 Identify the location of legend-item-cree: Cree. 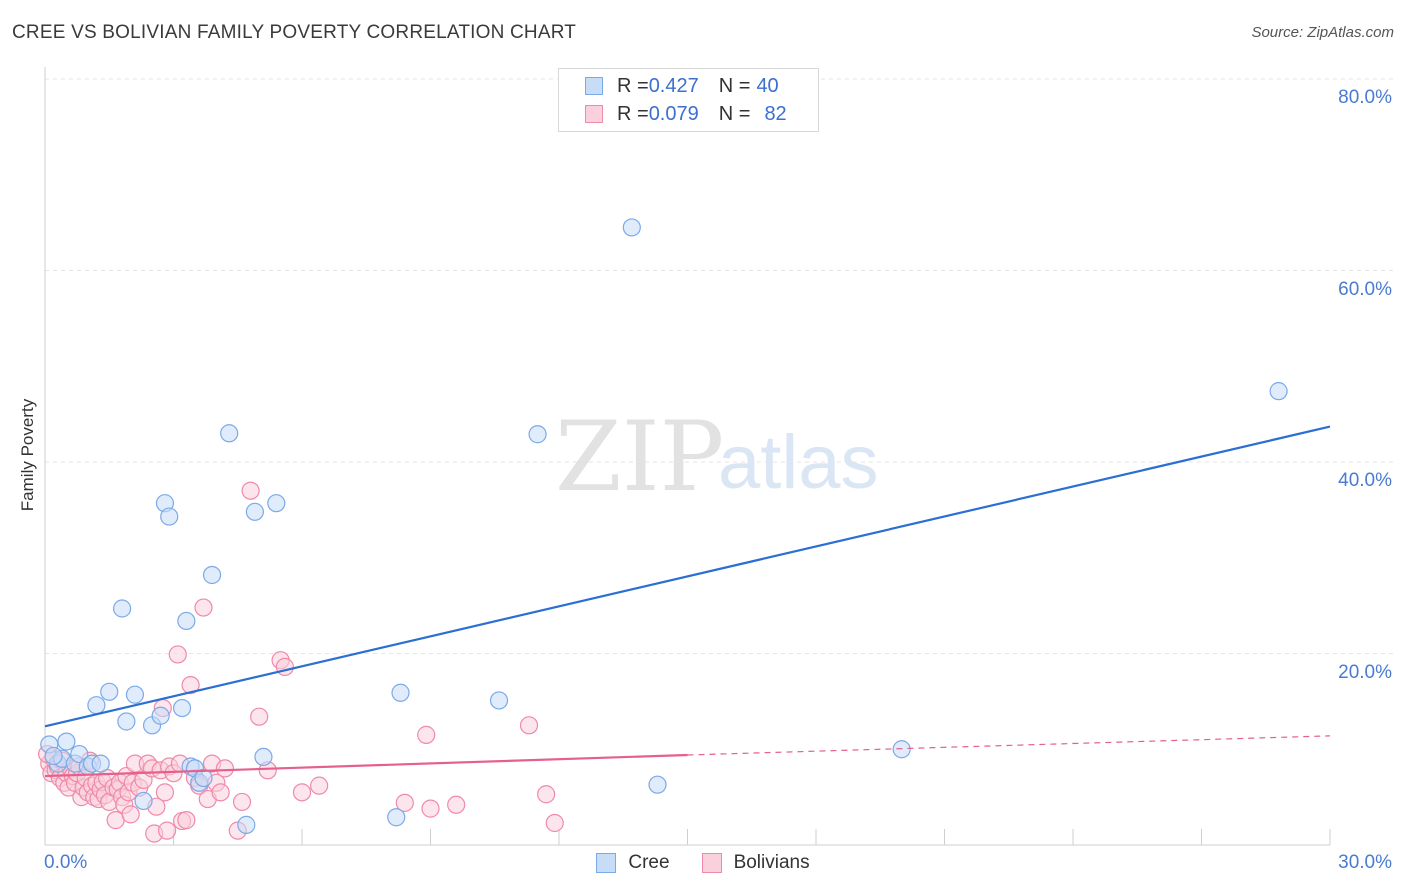
(633, 863).